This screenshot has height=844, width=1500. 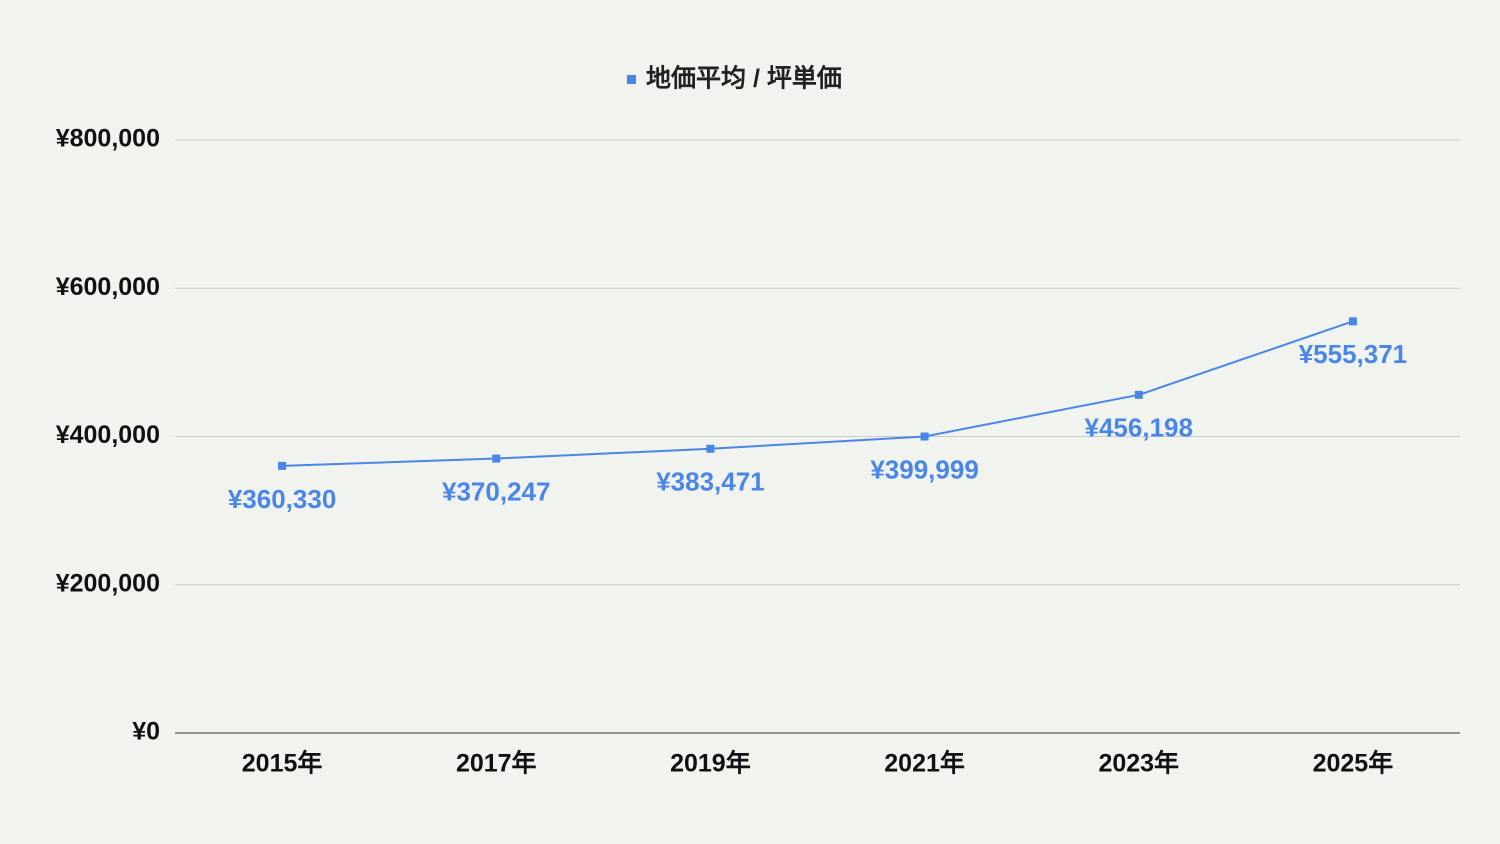 What do you see at coordinates (744, 78) in the screenshot?
I see `legend-label: 地価平均 / 坪単価` at bounding box center [744, 78].